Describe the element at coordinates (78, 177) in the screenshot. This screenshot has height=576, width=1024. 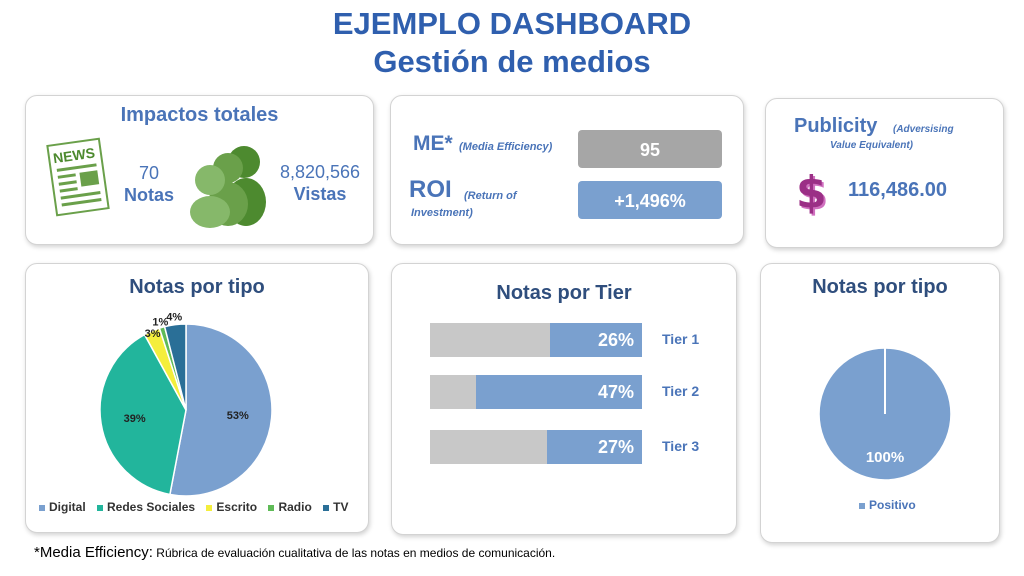
I see `newspaper-icon: NEWS` at that location.